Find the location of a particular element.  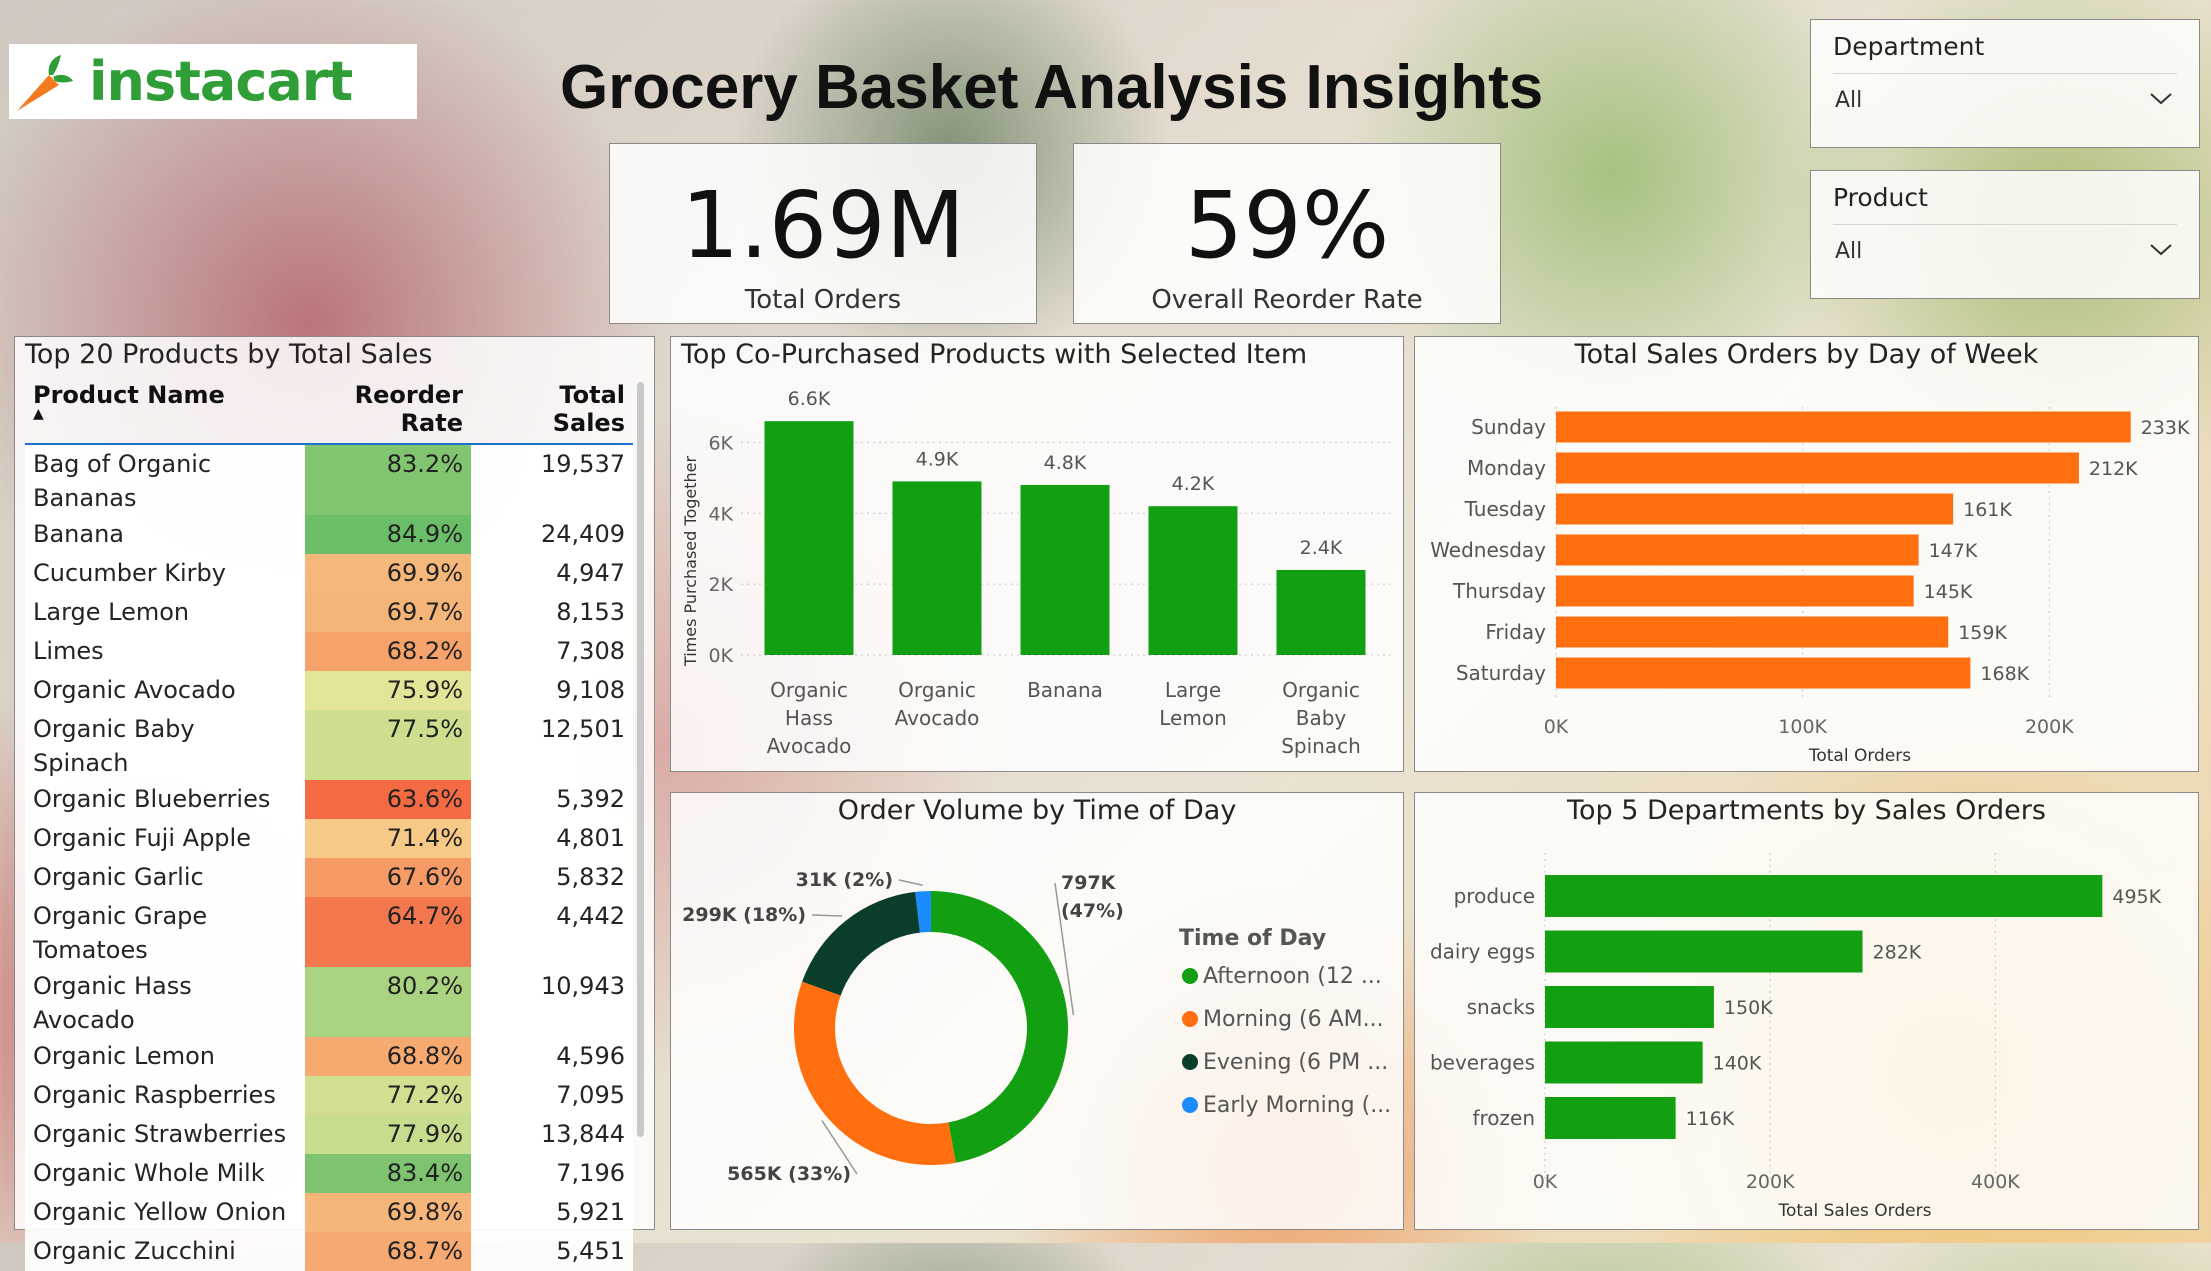

page-title: Grocery Basket Analysis Insights is located at coordinates (1052, 87).